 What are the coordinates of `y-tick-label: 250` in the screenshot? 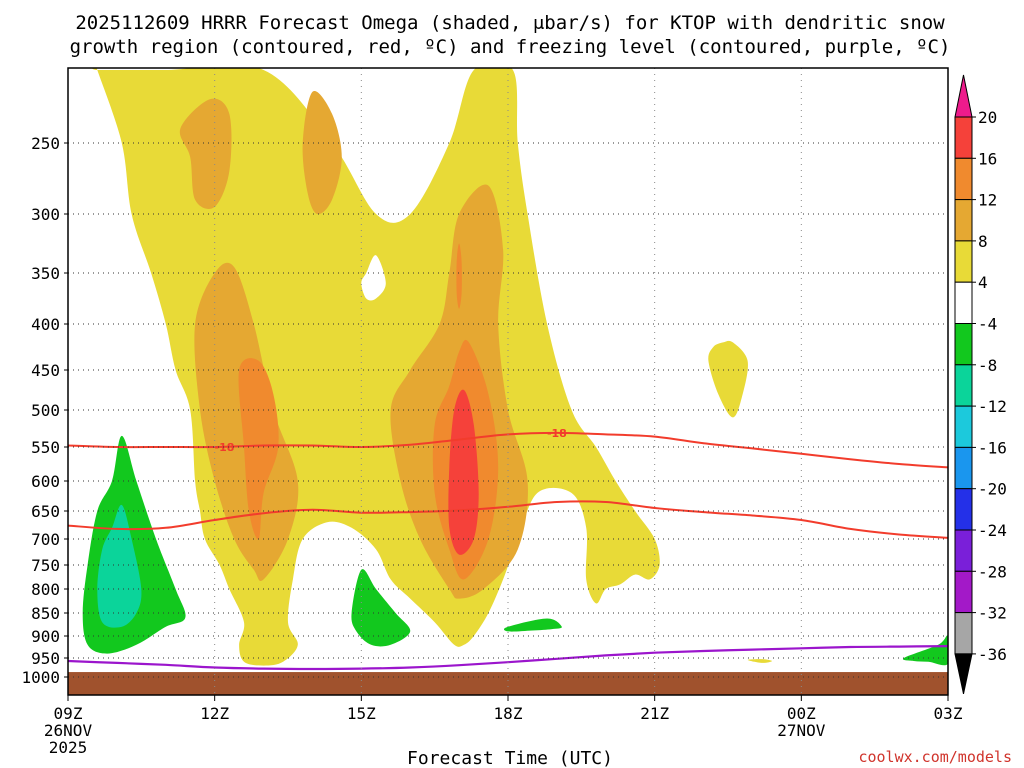 It's located at (45, 143).